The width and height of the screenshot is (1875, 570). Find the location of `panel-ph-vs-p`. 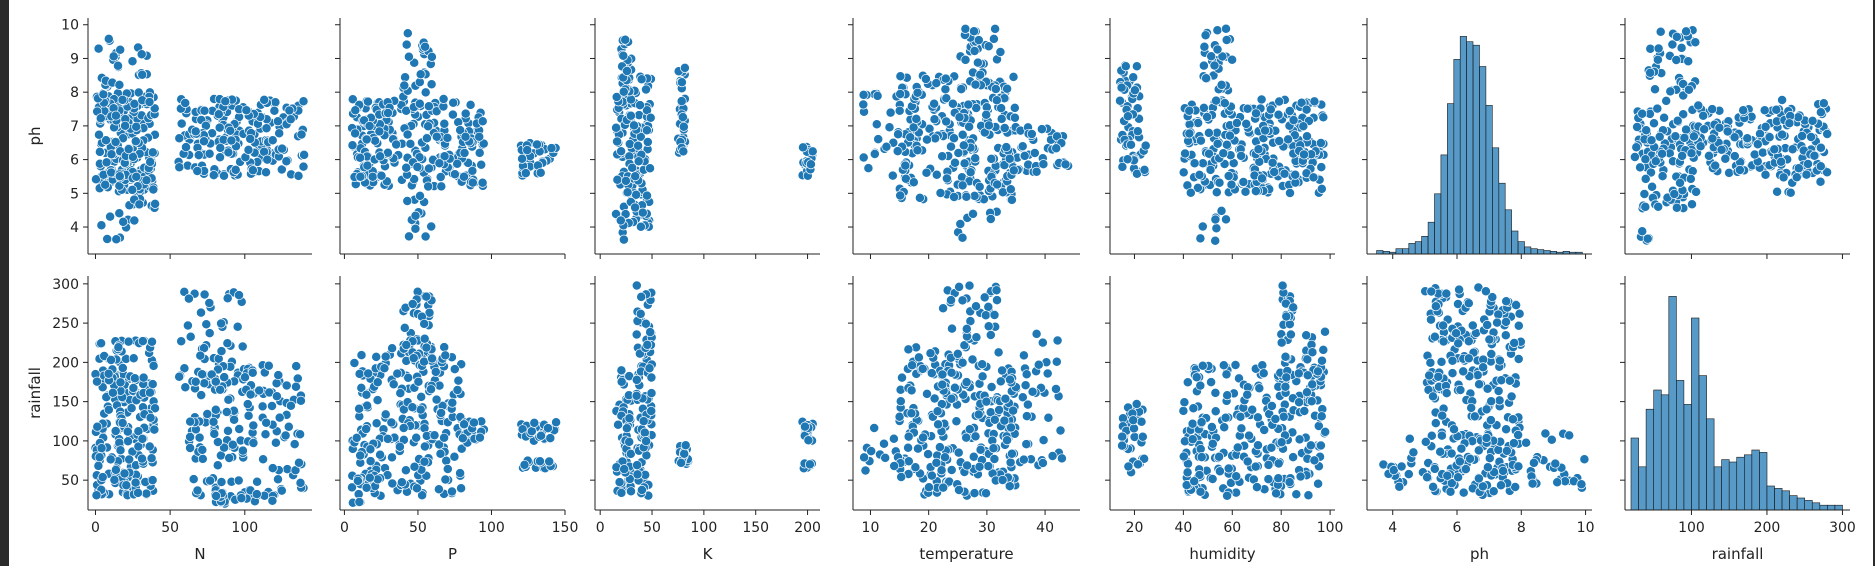

panel-ph-vs-p is located at coordinates (450, 138).